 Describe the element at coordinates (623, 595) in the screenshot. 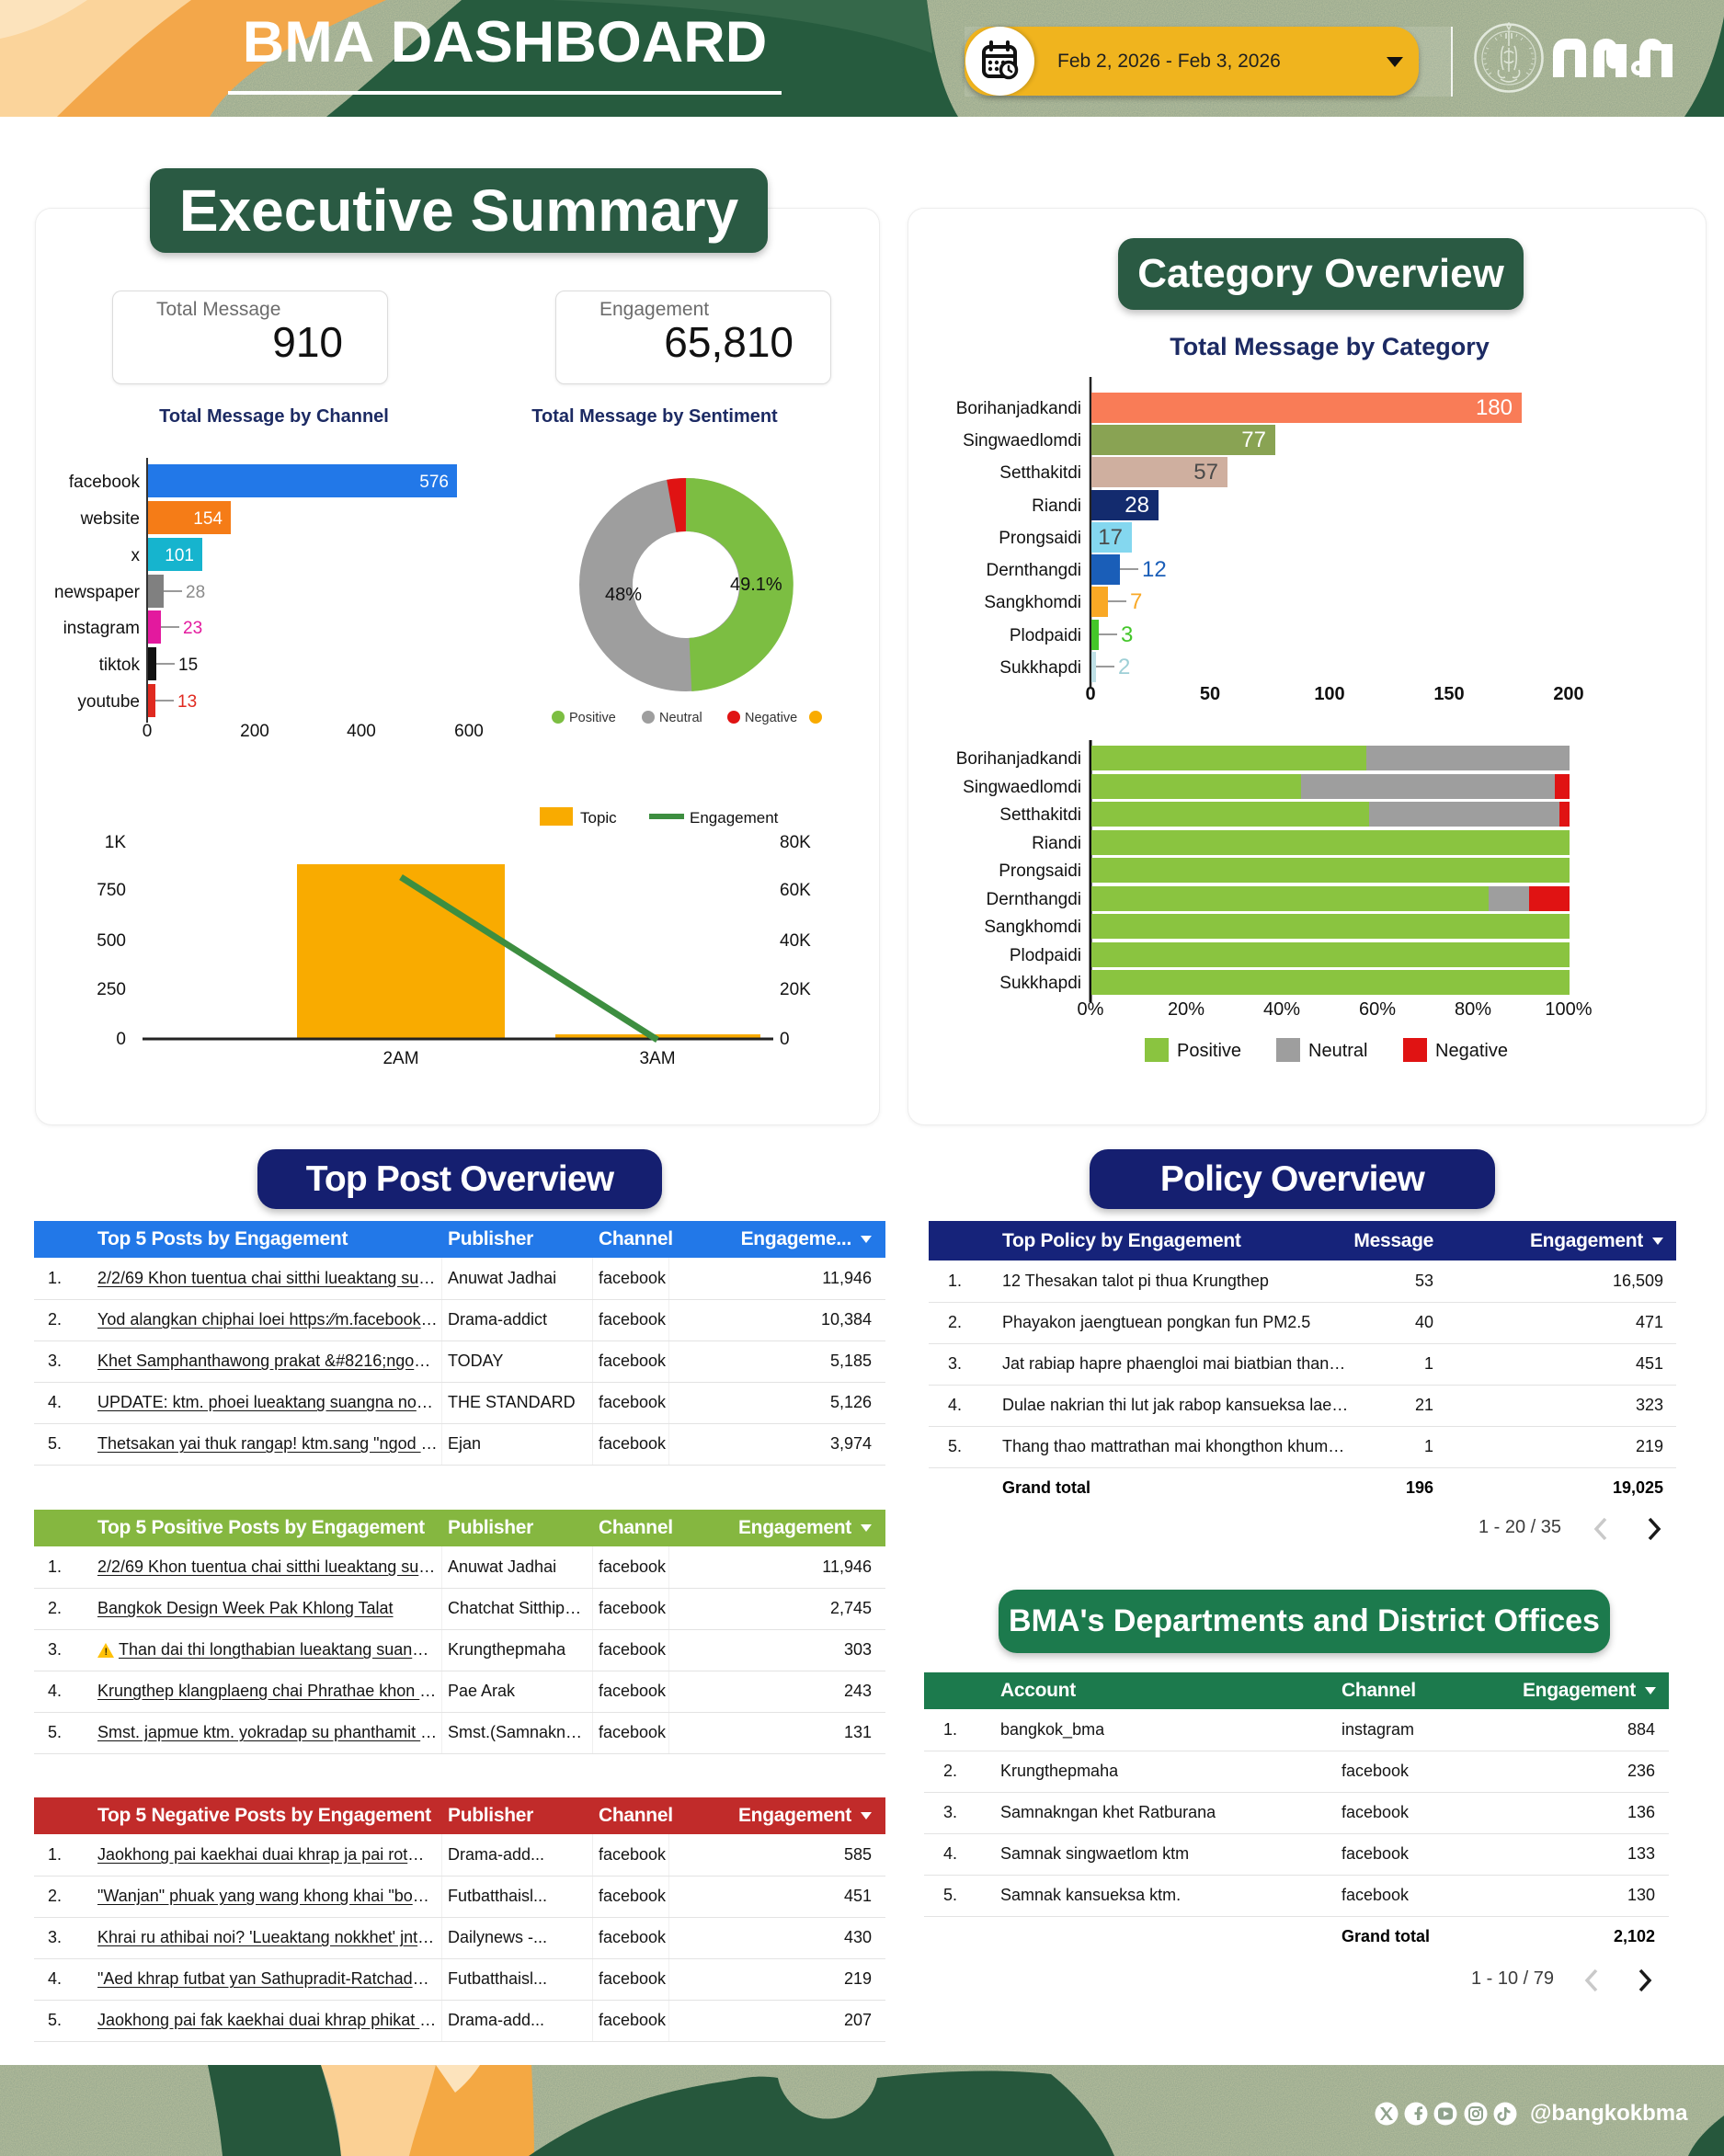

I see `svg-text: 48%` at that location.